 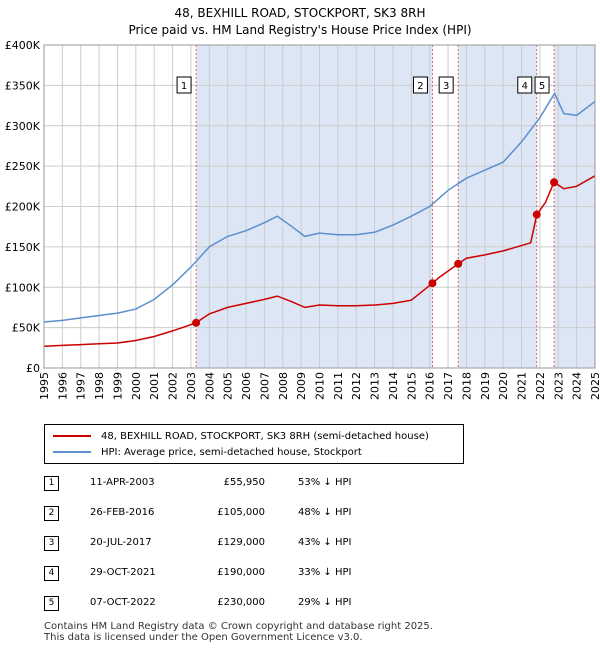 What do you see at coordinates (241, 512) in the screenshot?
I see `row-price: £105,000` at bounding box center [241, 512].